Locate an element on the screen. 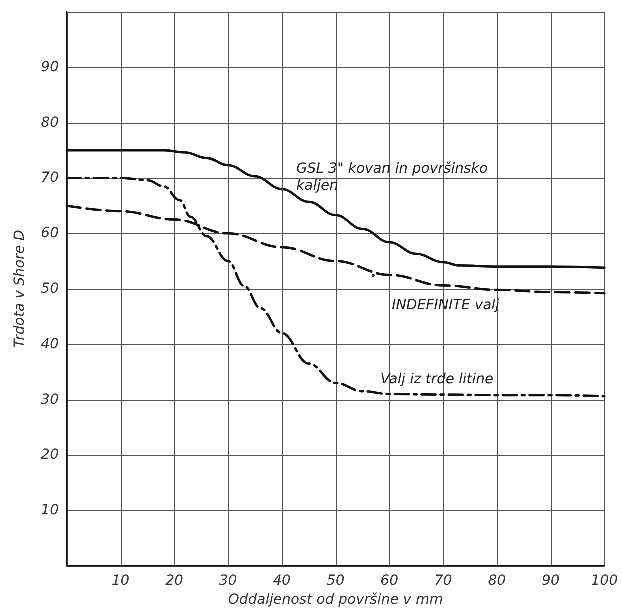 The width and height of the screenshot is (621, 614). x-tick-label: 80 is located at coordinates (497, 581).